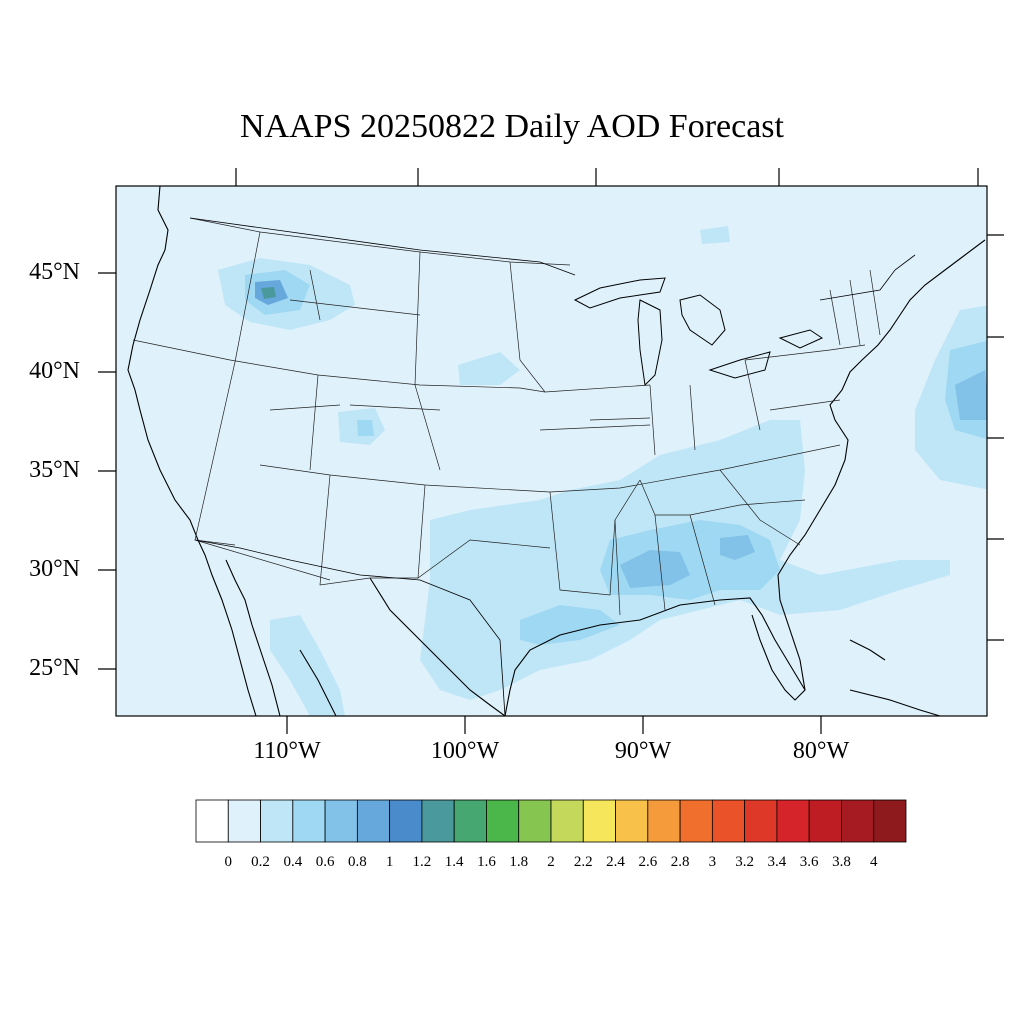 The width and height of the screenshot is (1024, 1024). I want to click on lat-label-40: 40°N, so click(54, 371).